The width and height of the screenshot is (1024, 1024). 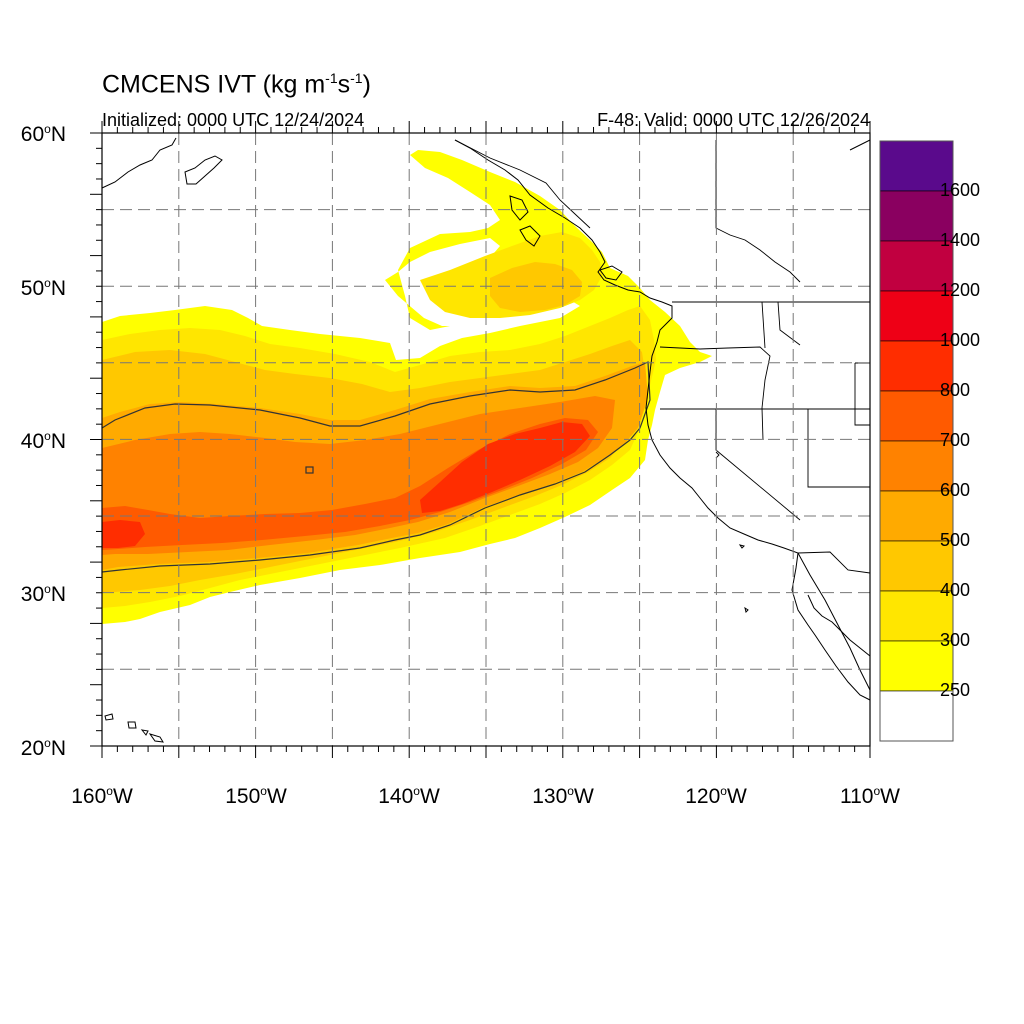 What do you see at coordinates (733, 120) in the screenshot?
I see `valid-time: F-48: Valid: 0000 UTC 12/26/2024` at bounding box center [733, 120].